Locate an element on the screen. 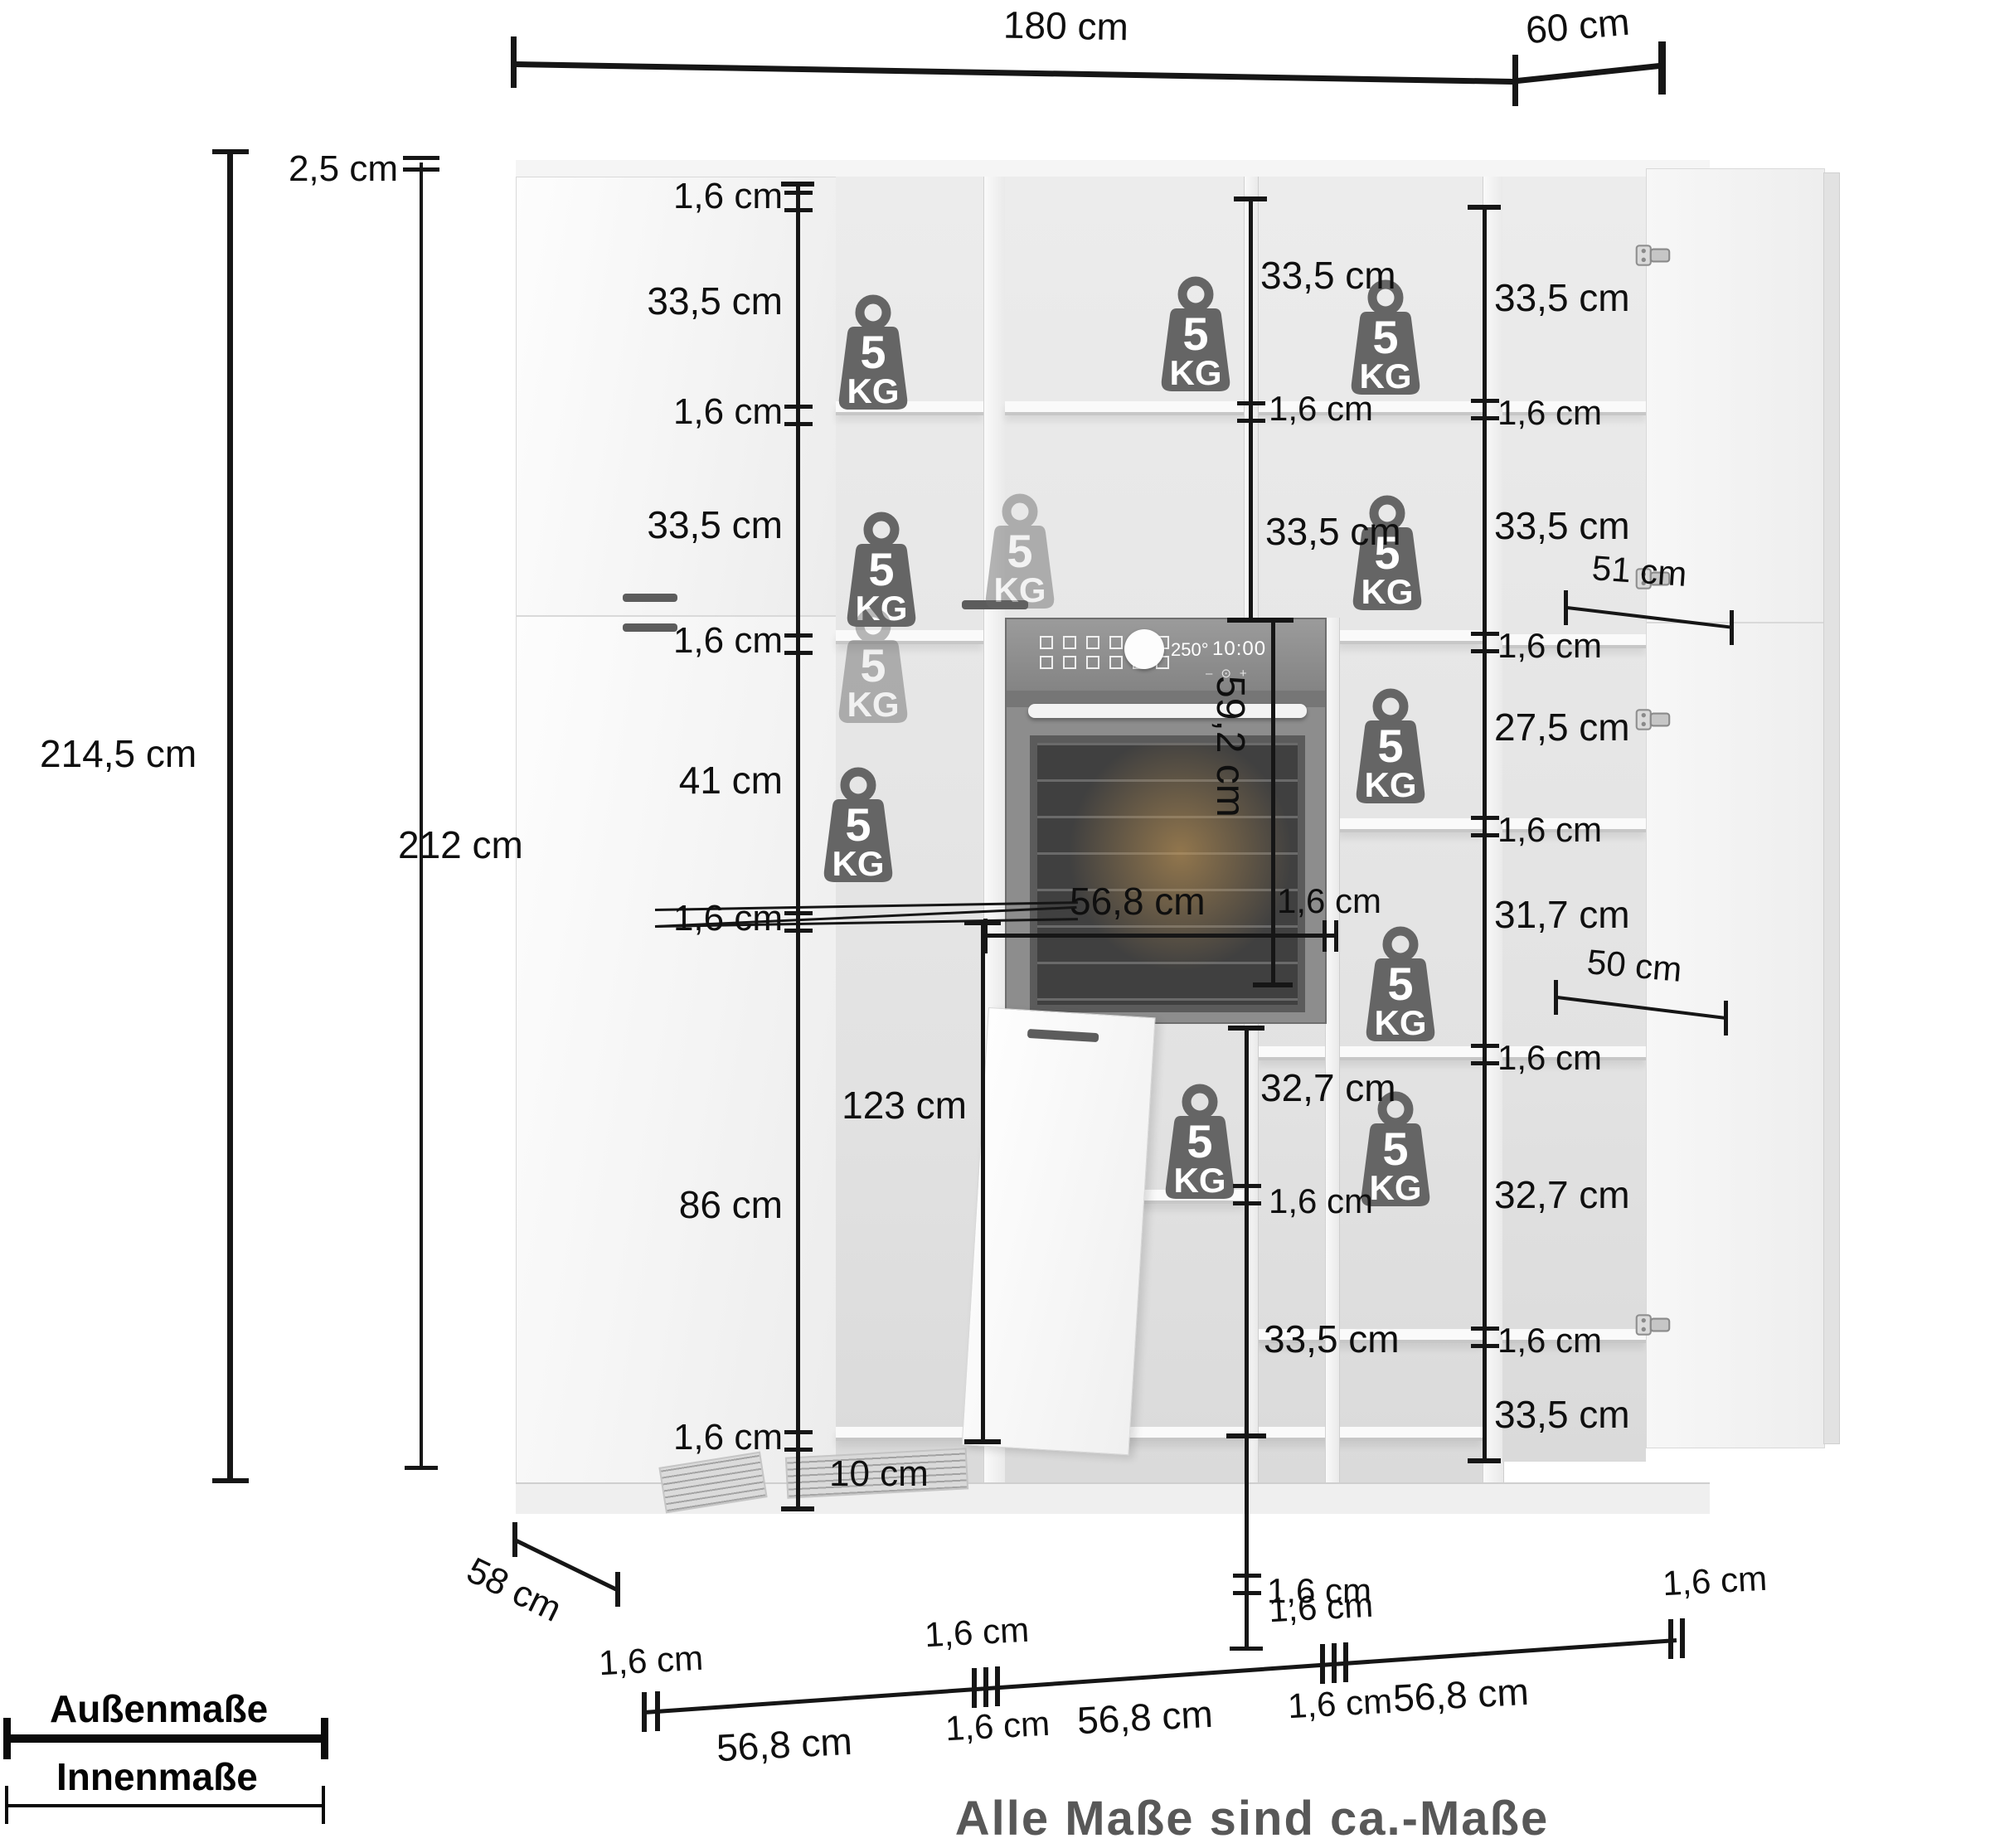 The width and height of the screenshot is (1990, 1848). right-door-open-upper is located at coordinates (1735, 395).